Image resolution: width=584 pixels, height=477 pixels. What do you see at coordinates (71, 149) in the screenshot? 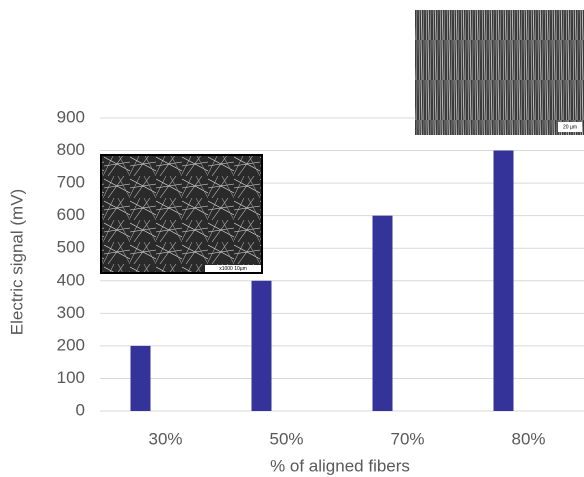
I see `y-tick-label: 800` at bounding box center [71, 149].